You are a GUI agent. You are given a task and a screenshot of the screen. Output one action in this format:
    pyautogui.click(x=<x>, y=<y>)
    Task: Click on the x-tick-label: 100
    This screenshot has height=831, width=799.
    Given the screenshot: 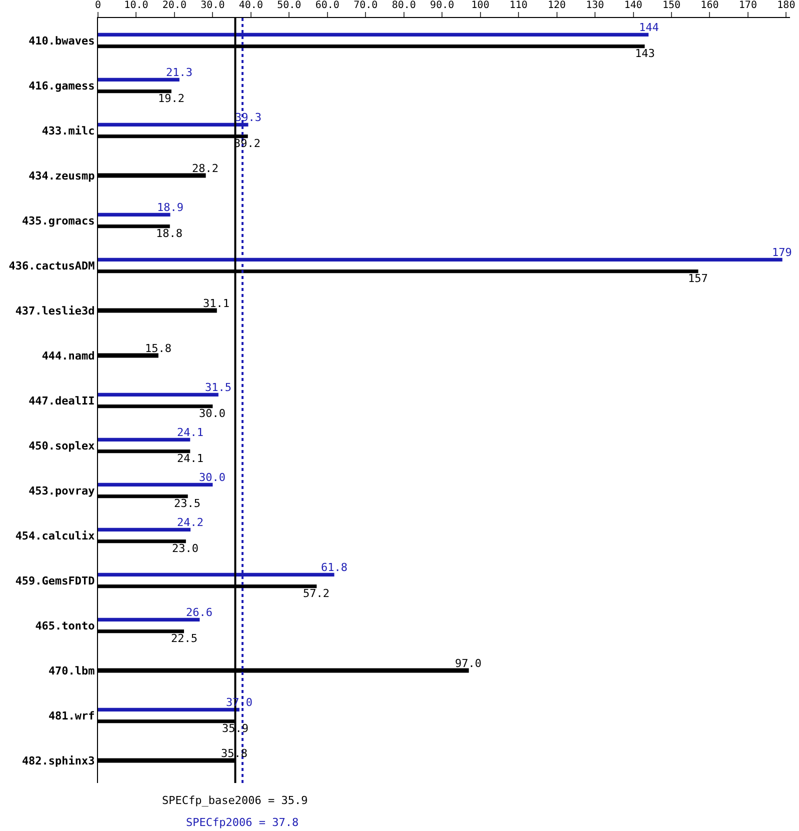 What is the action you would take?
    pyautogui.click(x=480, y=5)
    